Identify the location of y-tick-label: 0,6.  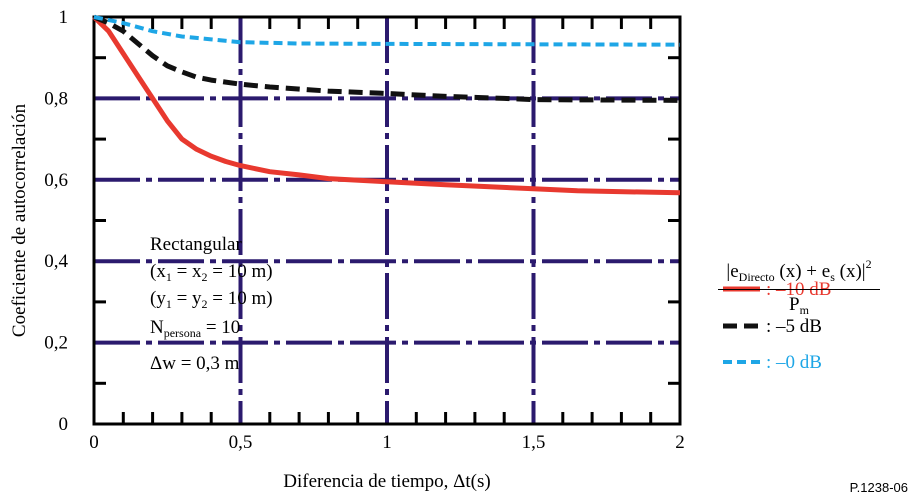
(56, 180).